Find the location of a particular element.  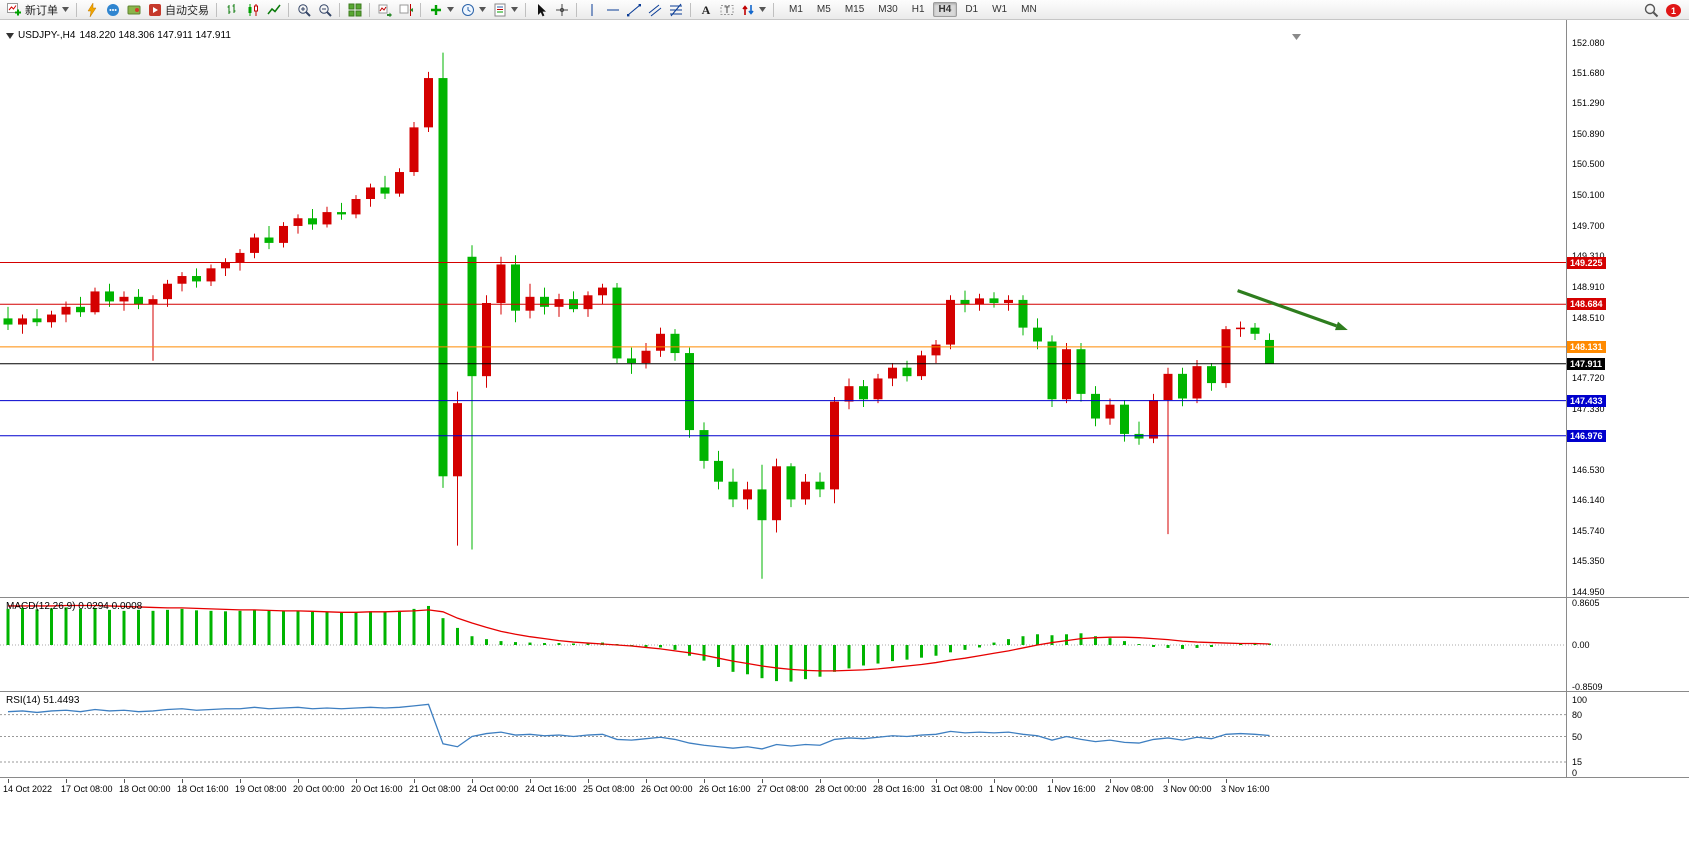

candlestick-chart-button is located at coordinates (252, 9).